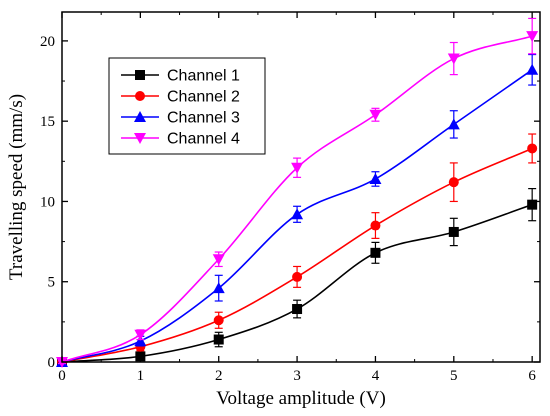 The height and width of the screenshot is (416, 550). Describe the element at coordinates (52, 363) in the screenshot. I see `y-tick-label: 0` at that location.